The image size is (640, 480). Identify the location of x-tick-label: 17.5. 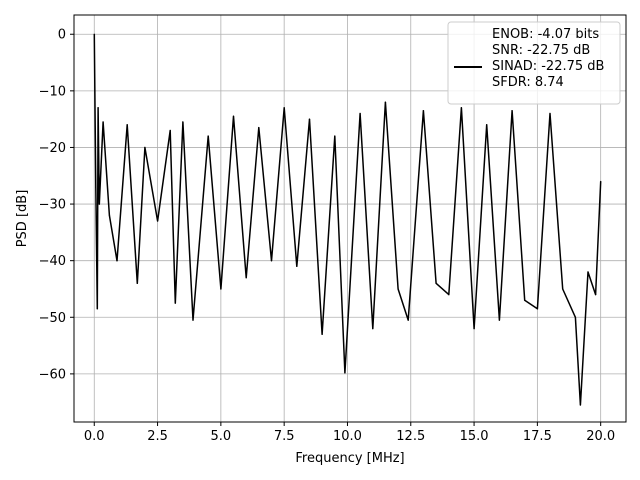
(537, 436).